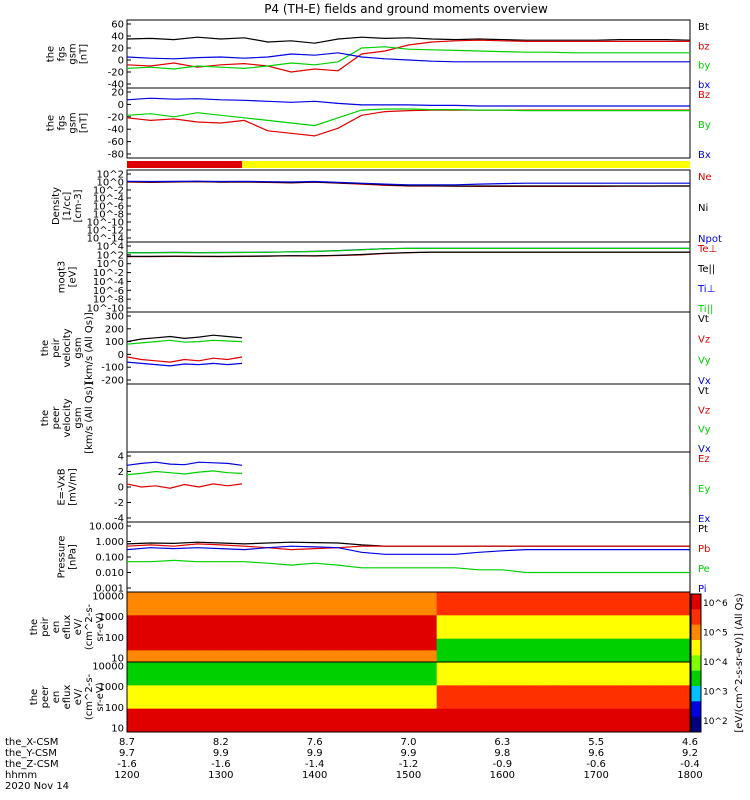 The image size is (750, 800). I want to click on y-tick-label: 10, so click(117, 659).